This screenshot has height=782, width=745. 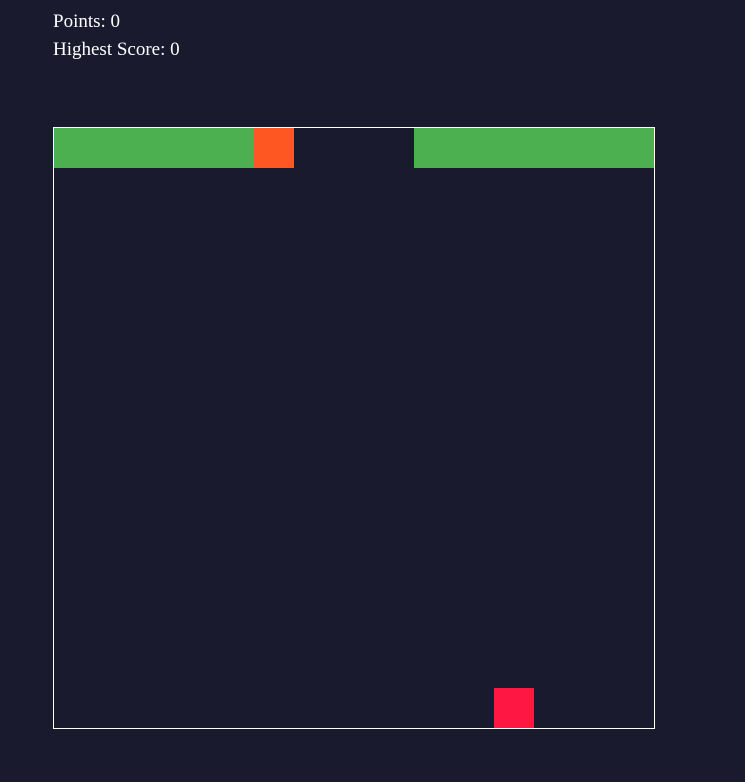 What do you see at coordinates (116, 49) in the screenshot?
I see `highest-score-display: Highest Score: 0` at bounding box center [116, 49].